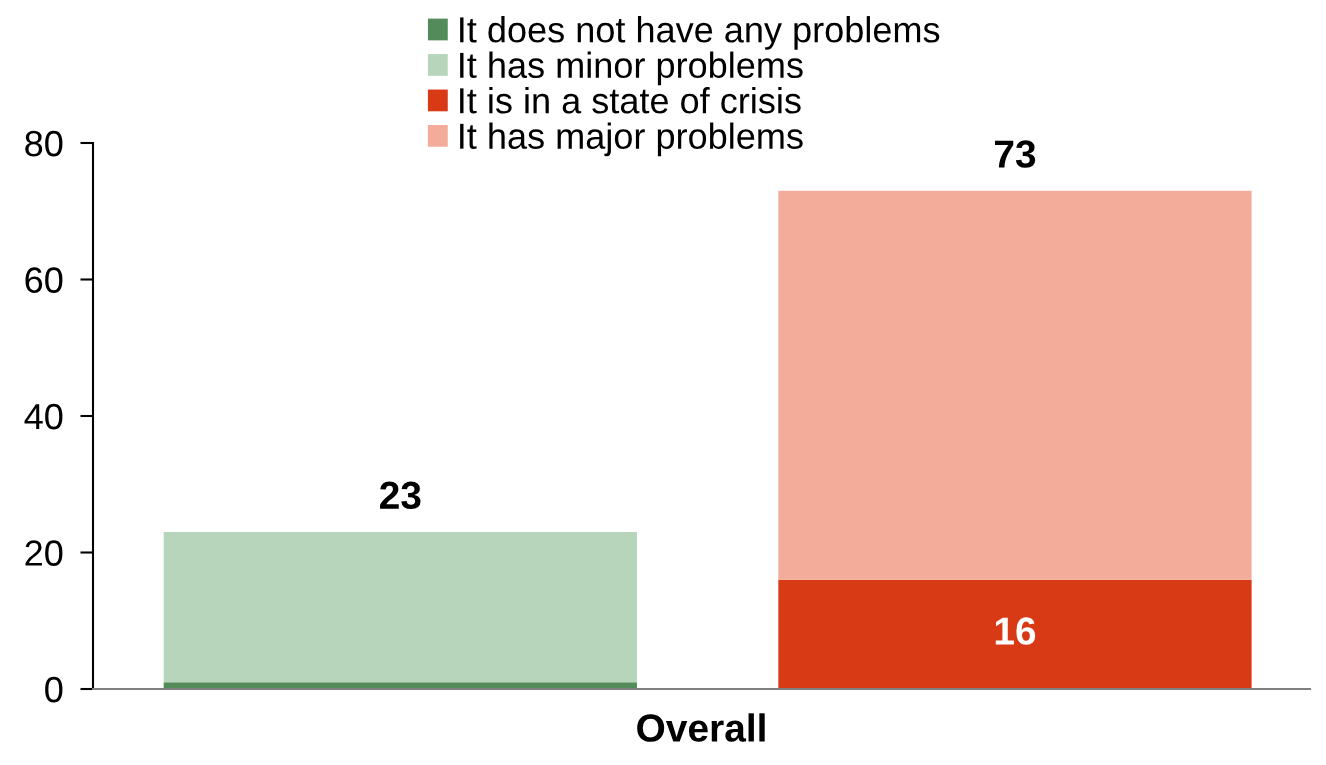 This screenshot has width=1326, height=765. I want to click on y-tick-label: 40, so click(43, 416).